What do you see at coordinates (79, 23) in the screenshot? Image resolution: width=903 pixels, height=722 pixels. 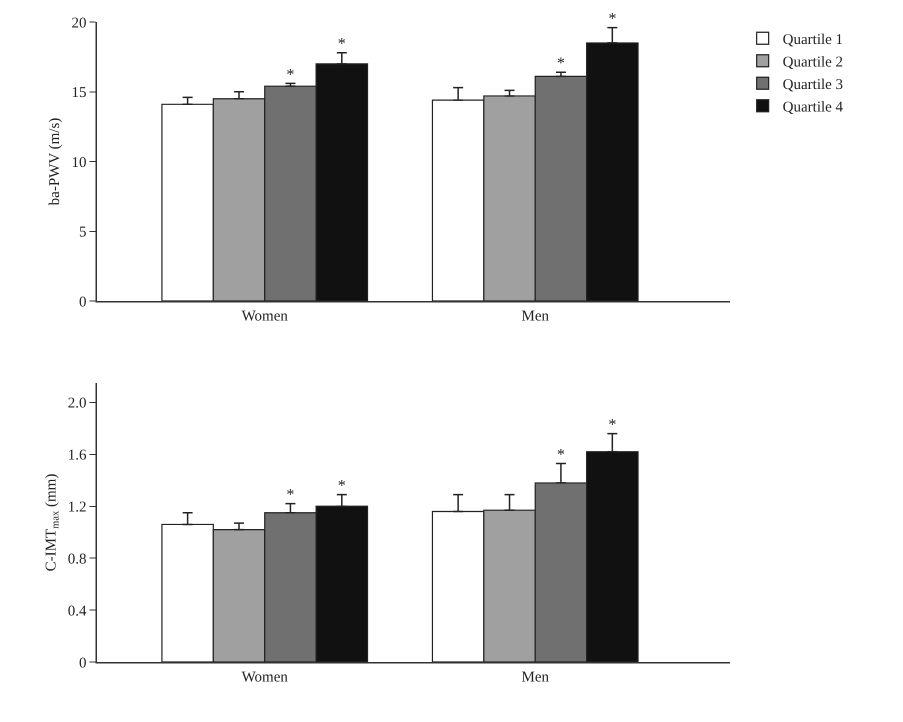 I see `y-tick-label: 20` at bounding box center [79, 23].